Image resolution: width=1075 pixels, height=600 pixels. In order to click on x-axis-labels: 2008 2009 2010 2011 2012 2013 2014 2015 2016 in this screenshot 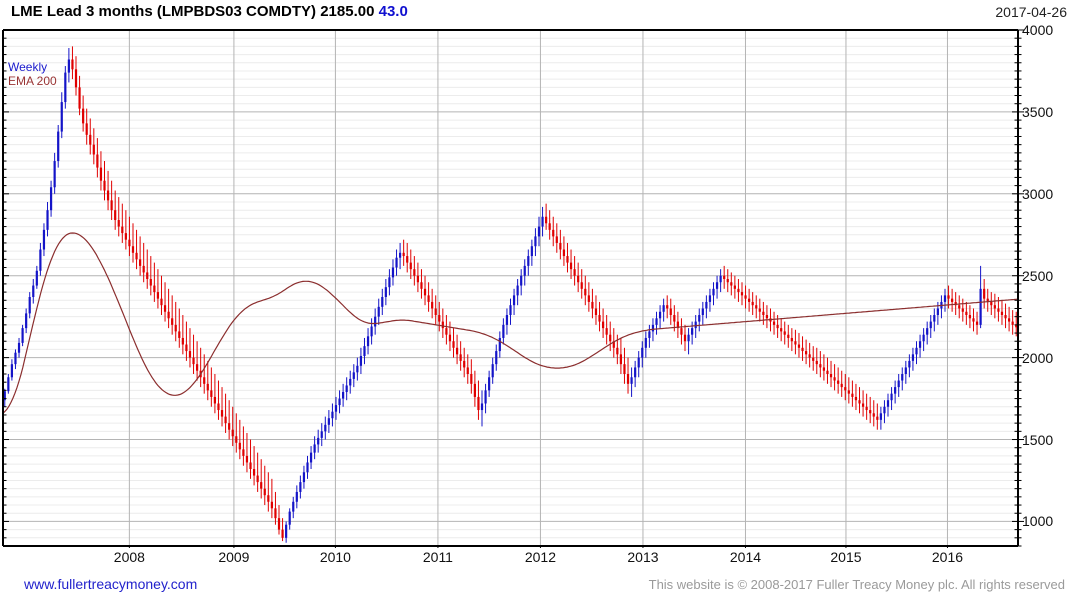, I will do `click(537, 561)`.